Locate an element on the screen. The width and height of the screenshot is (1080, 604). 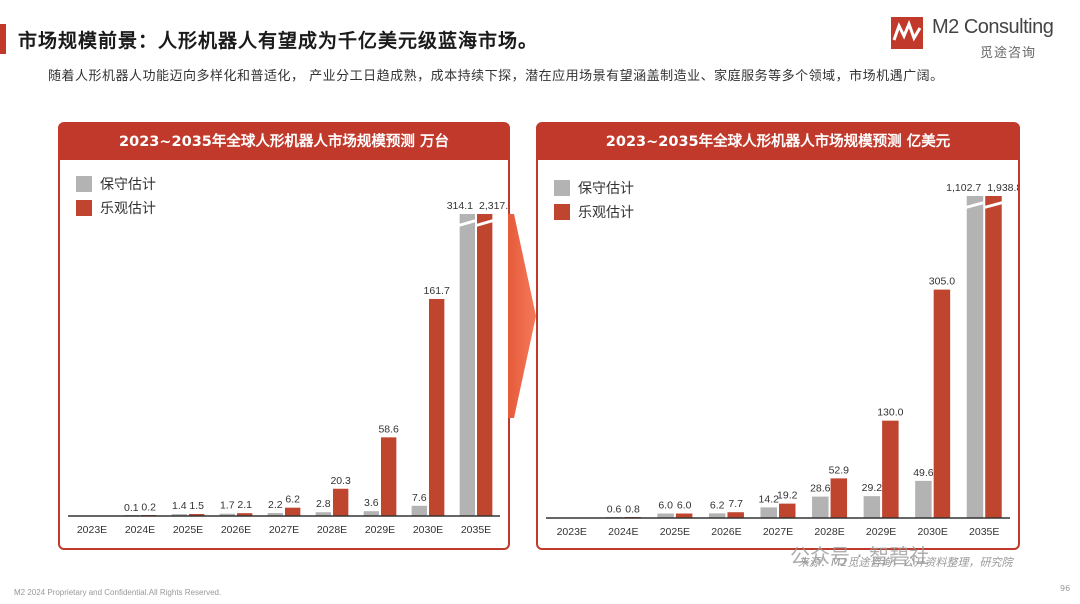
data-label: 0.1 is located at coordinates (131, 508).